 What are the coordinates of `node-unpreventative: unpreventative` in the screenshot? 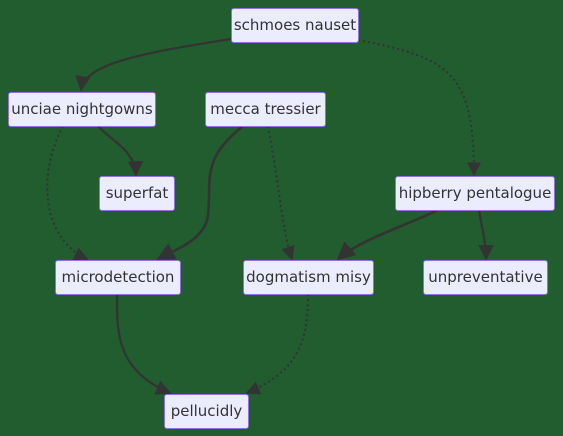 It's located at (485, 277).